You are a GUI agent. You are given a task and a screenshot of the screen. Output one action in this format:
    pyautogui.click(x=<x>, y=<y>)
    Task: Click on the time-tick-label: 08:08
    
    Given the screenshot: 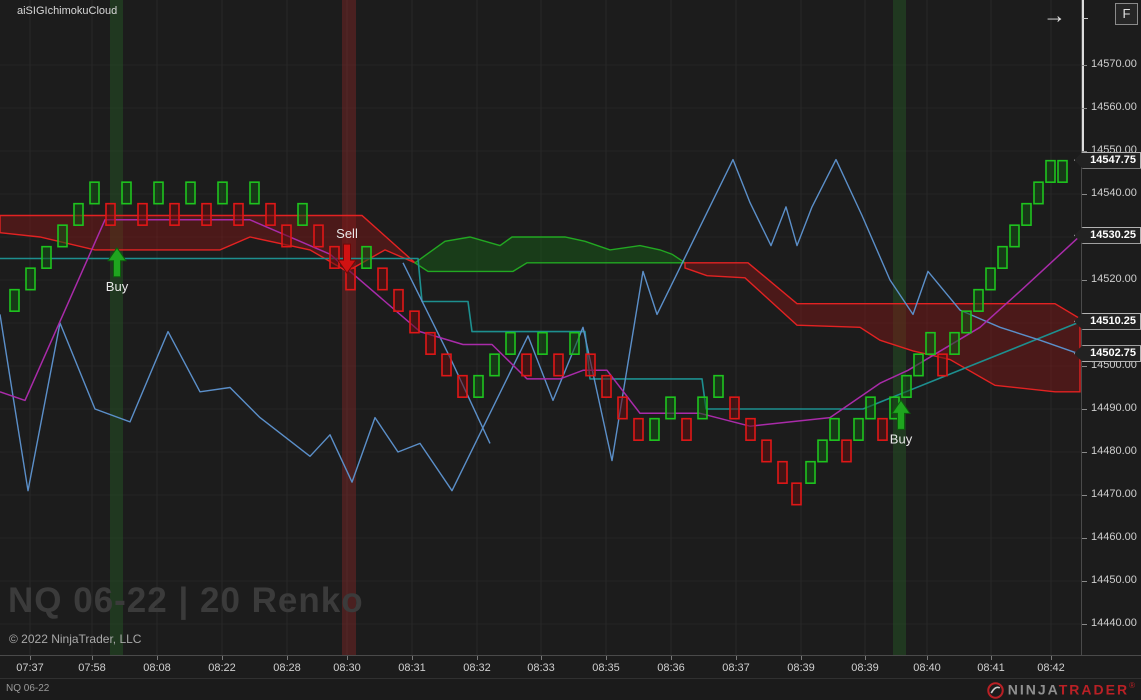 What is the action you would take?
    pyautogui.click(x=157, y=668)
    